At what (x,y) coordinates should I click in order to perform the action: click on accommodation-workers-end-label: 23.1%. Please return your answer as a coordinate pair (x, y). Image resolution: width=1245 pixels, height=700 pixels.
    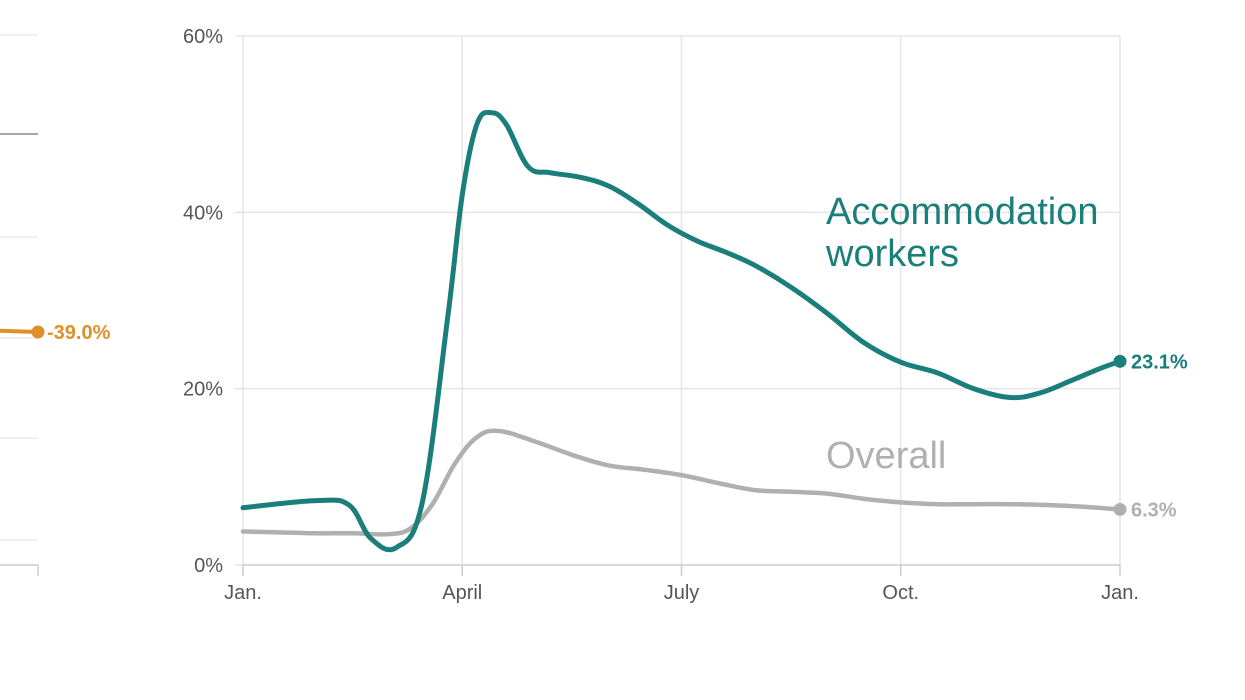
    Looking at the image, I should click on (1159, 362).